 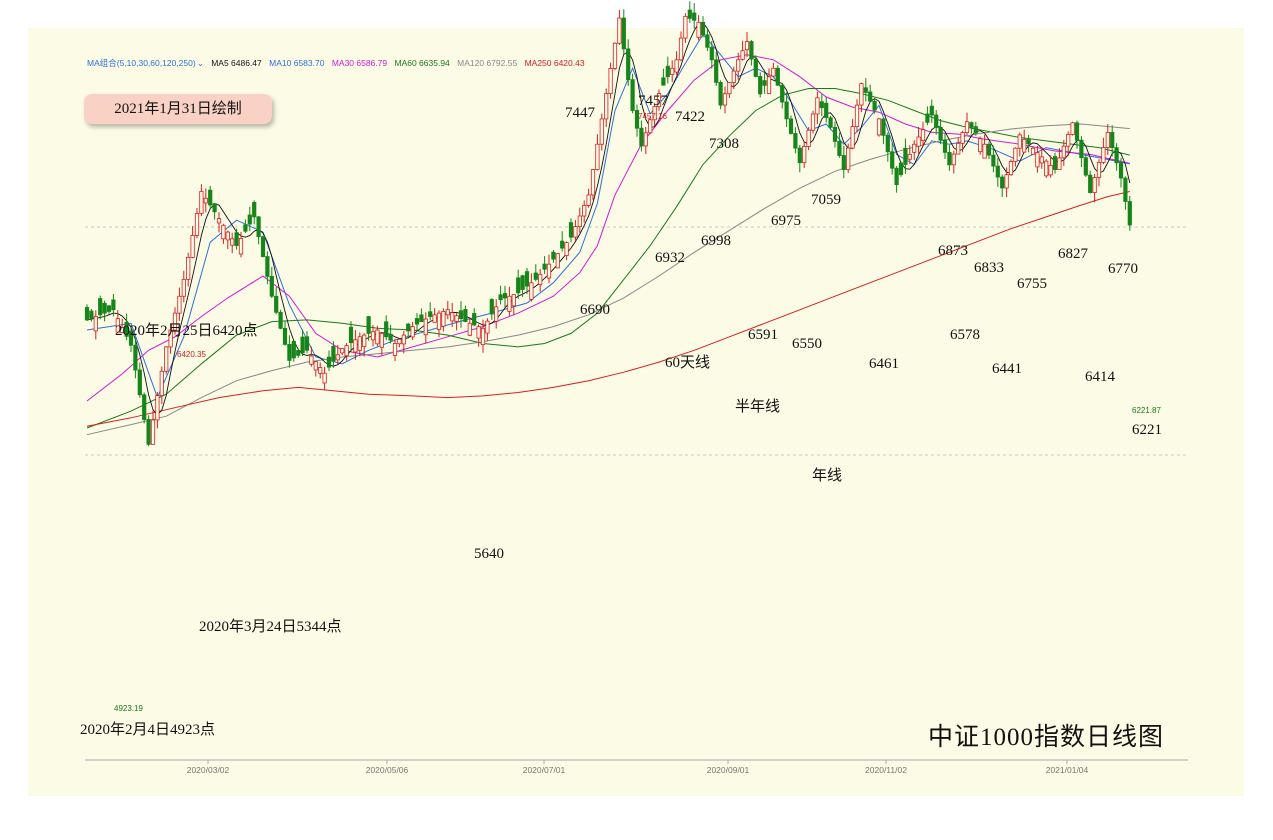 What do you see at coordinates (652, 116) in the screenshot?
I see `extreme-label-hi2: 7457.16` at bounding box center [652, 116].